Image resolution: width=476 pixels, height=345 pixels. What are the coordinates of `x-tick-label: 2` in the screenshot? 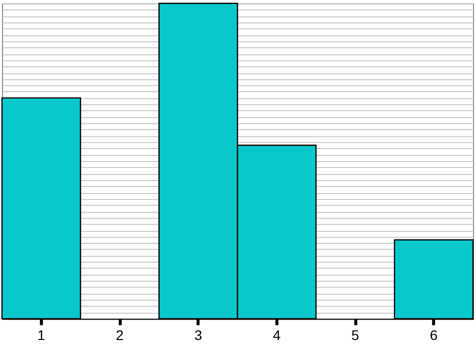 It's located at (120, 335).